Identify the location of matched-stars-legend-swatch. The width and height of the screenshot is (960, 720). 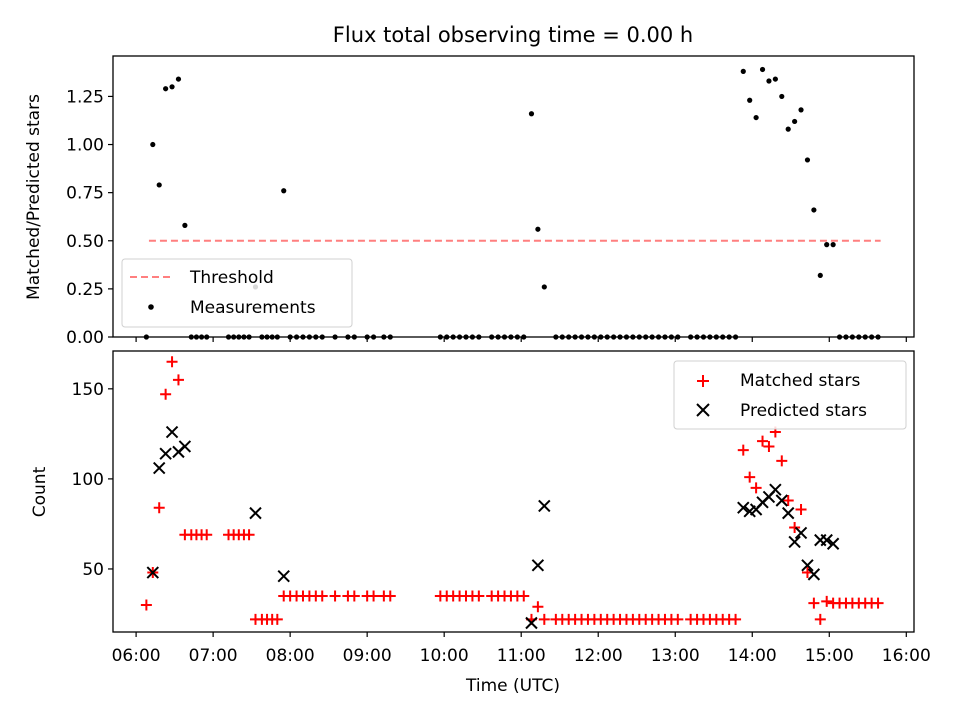
(703, 381).